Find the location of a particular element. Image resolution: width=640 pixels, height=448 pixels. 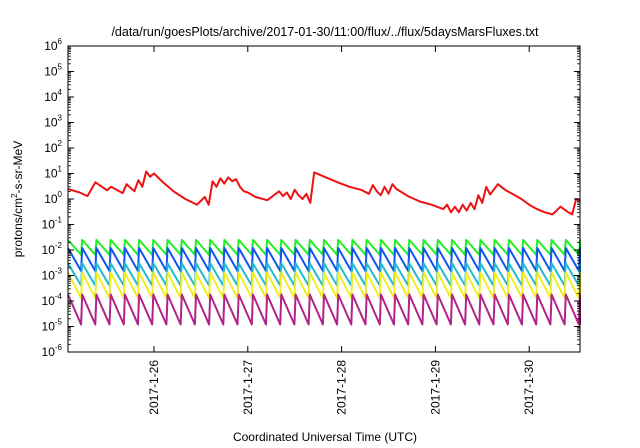

y-tick-label: 10⁻⁵ is located at coordinates (52, 326).